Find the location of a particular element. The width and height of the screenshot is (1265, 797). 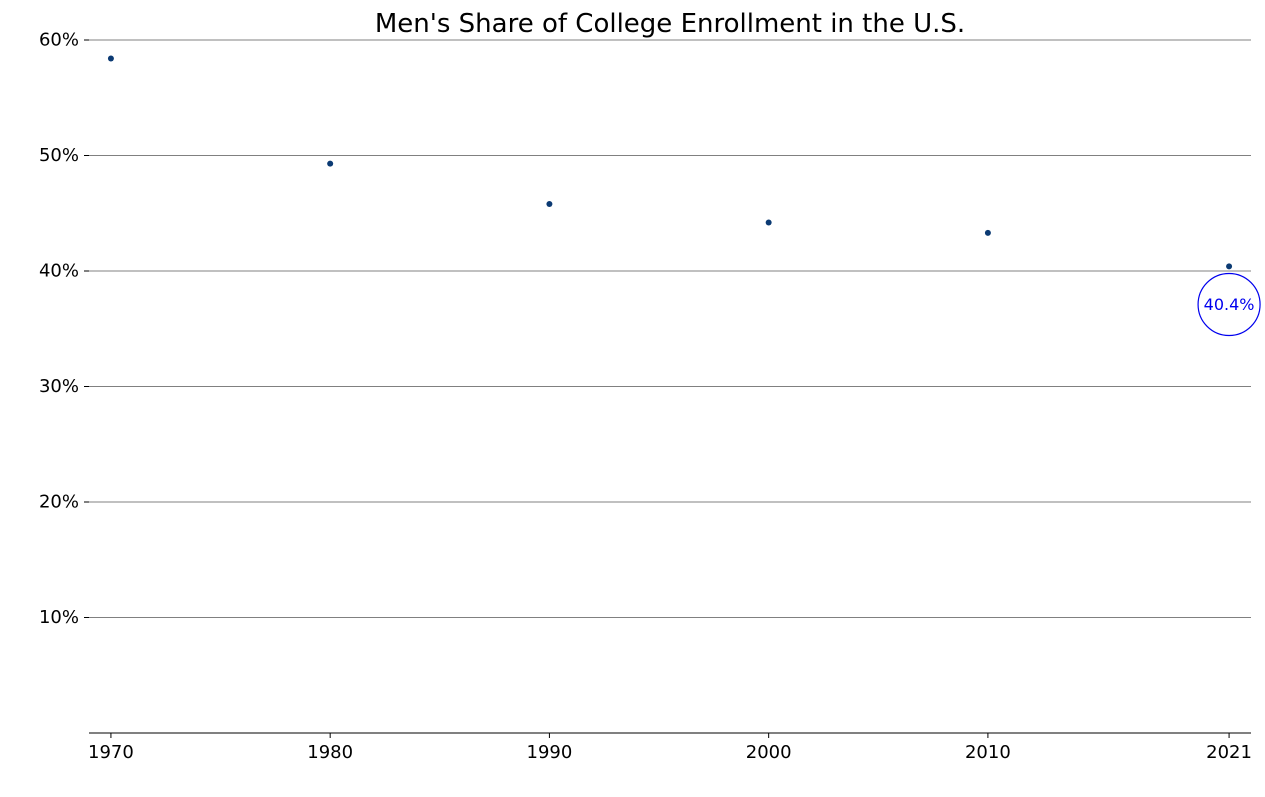

x-axis-tick-labels: 1970 1980 1990 2000 2010 2021 is located at coordinates (670, 748).